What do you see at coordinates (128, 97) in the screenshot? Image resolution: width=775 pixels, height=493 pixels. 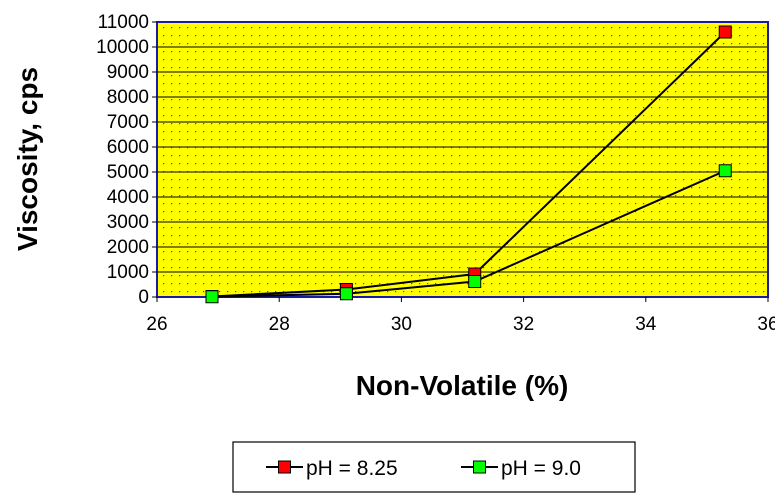 I see `y-tick-label: 8000` at bounding box center [128, 97].